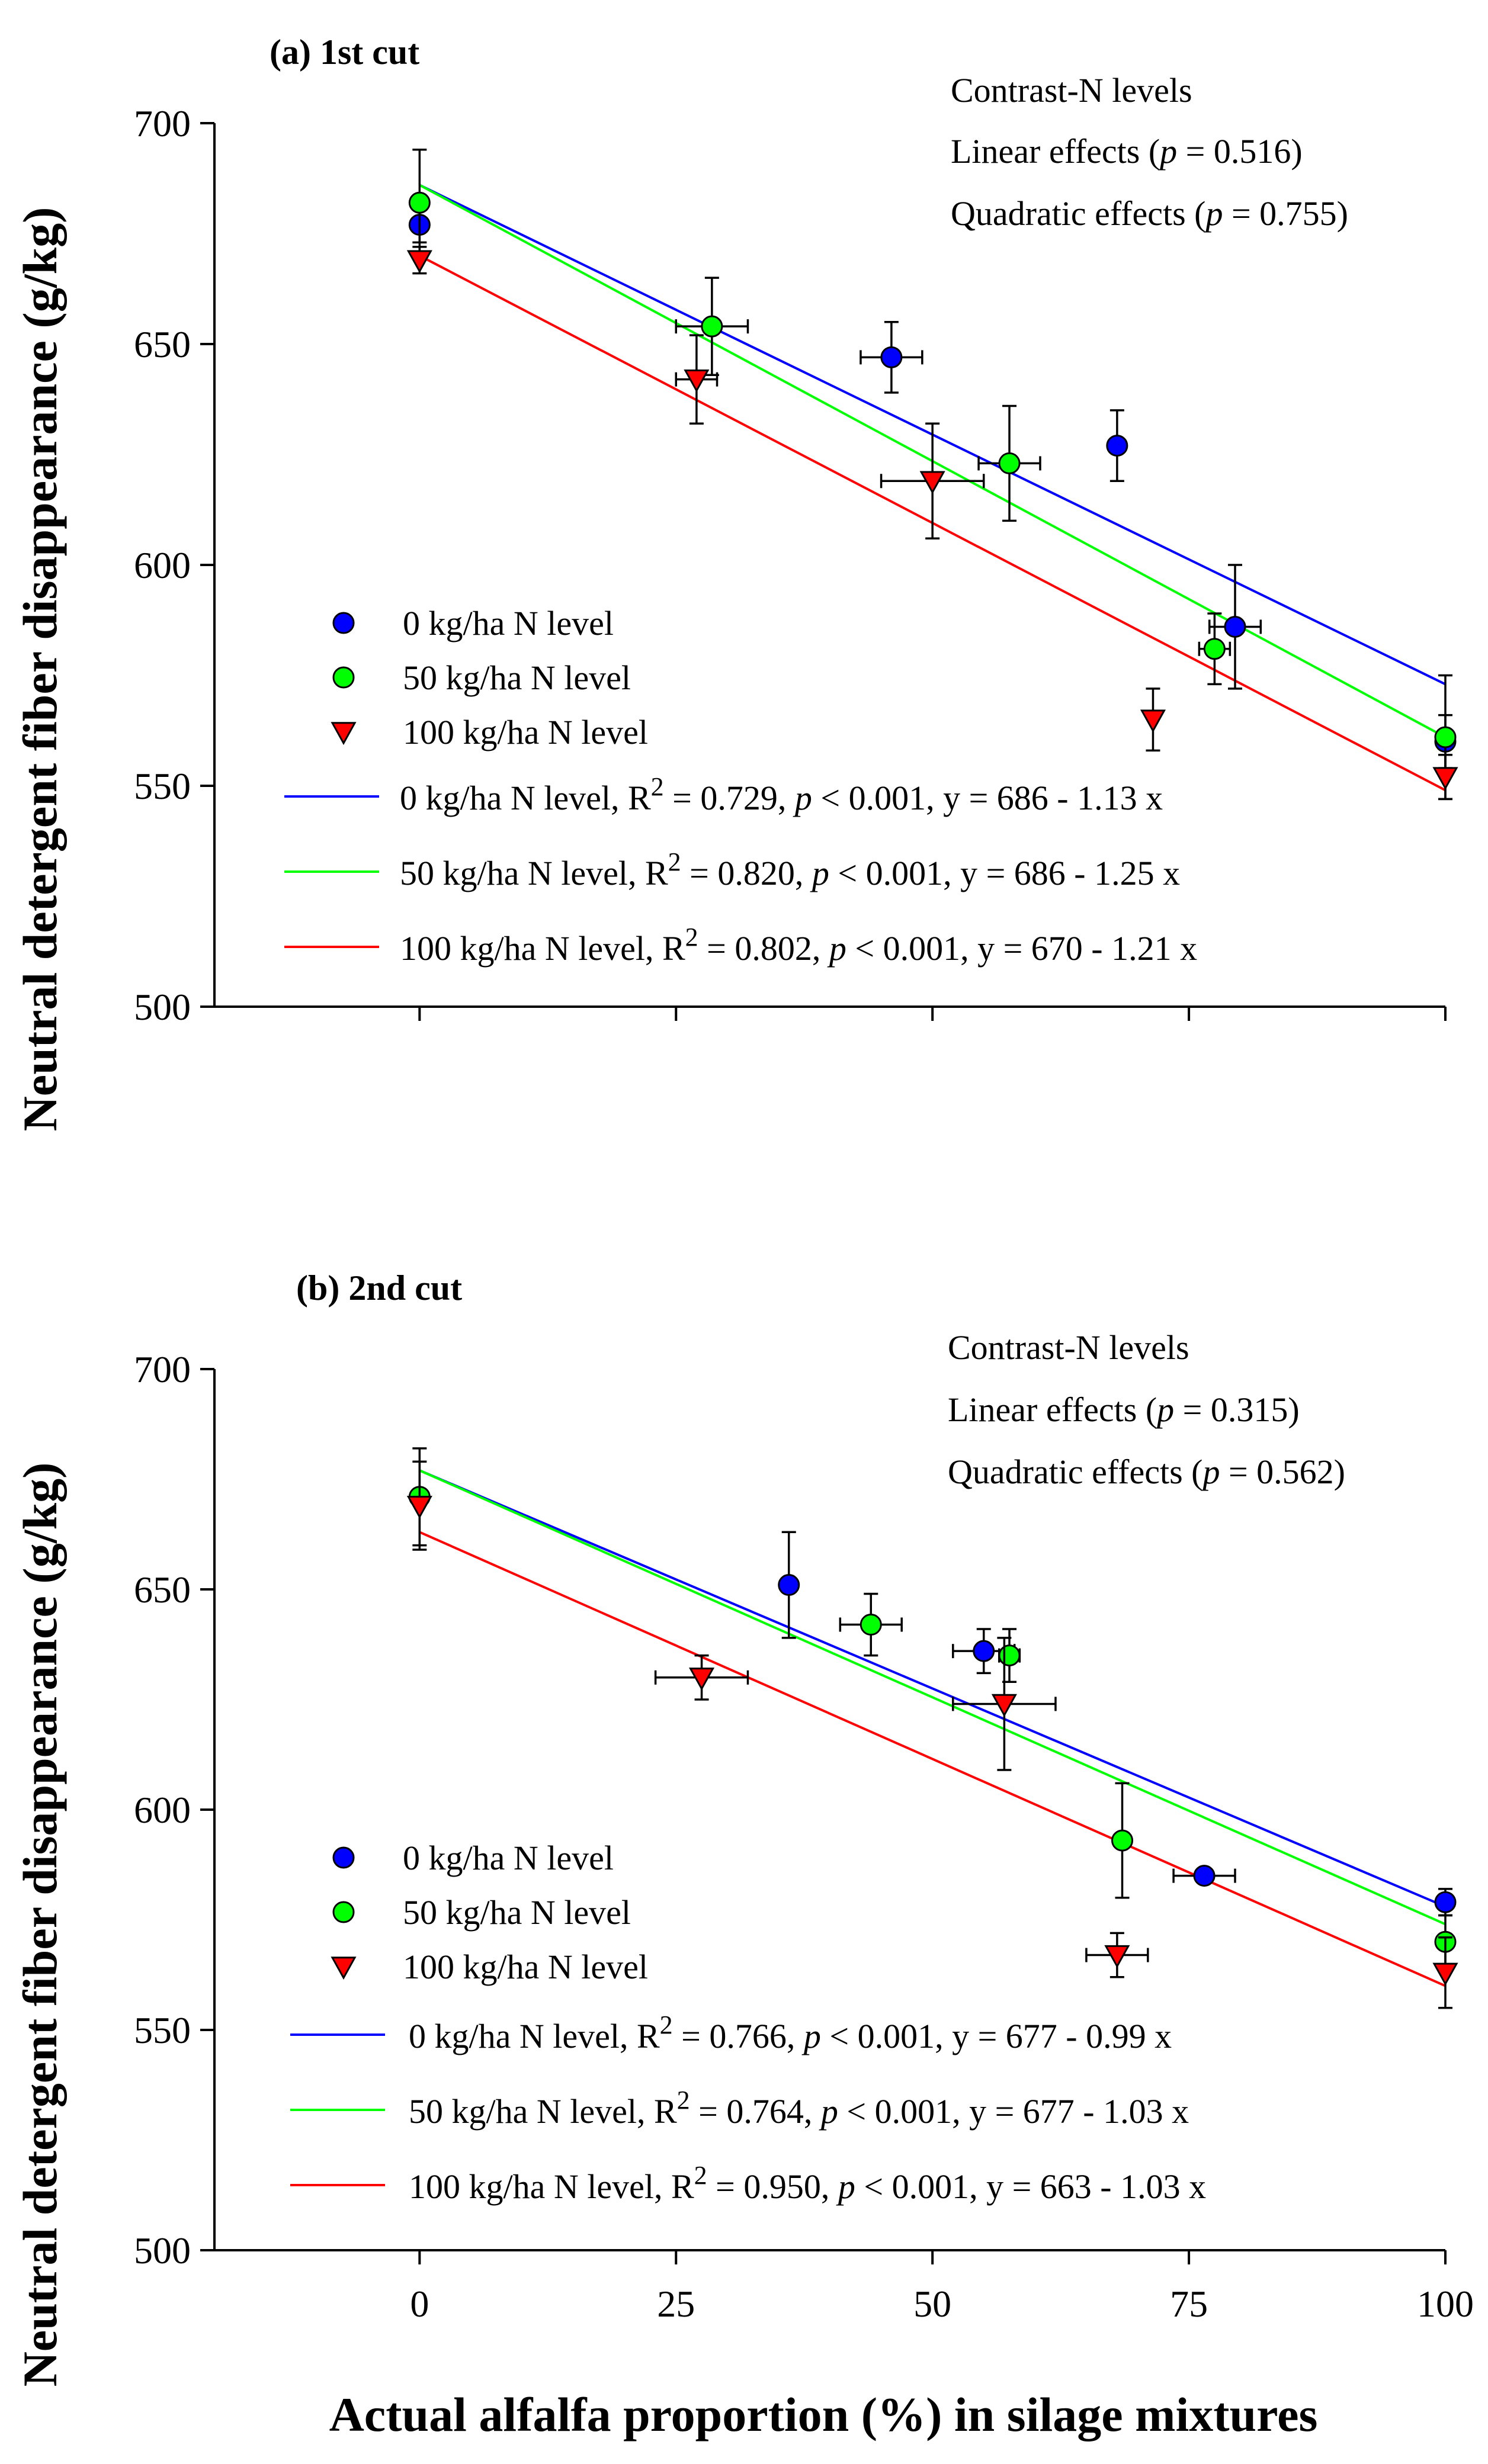 This screenshot has height=2464, width=1488. Describe the element at coordinates (676, 2304) in the screenshot. I see `x-tick-label: 25` at that location.